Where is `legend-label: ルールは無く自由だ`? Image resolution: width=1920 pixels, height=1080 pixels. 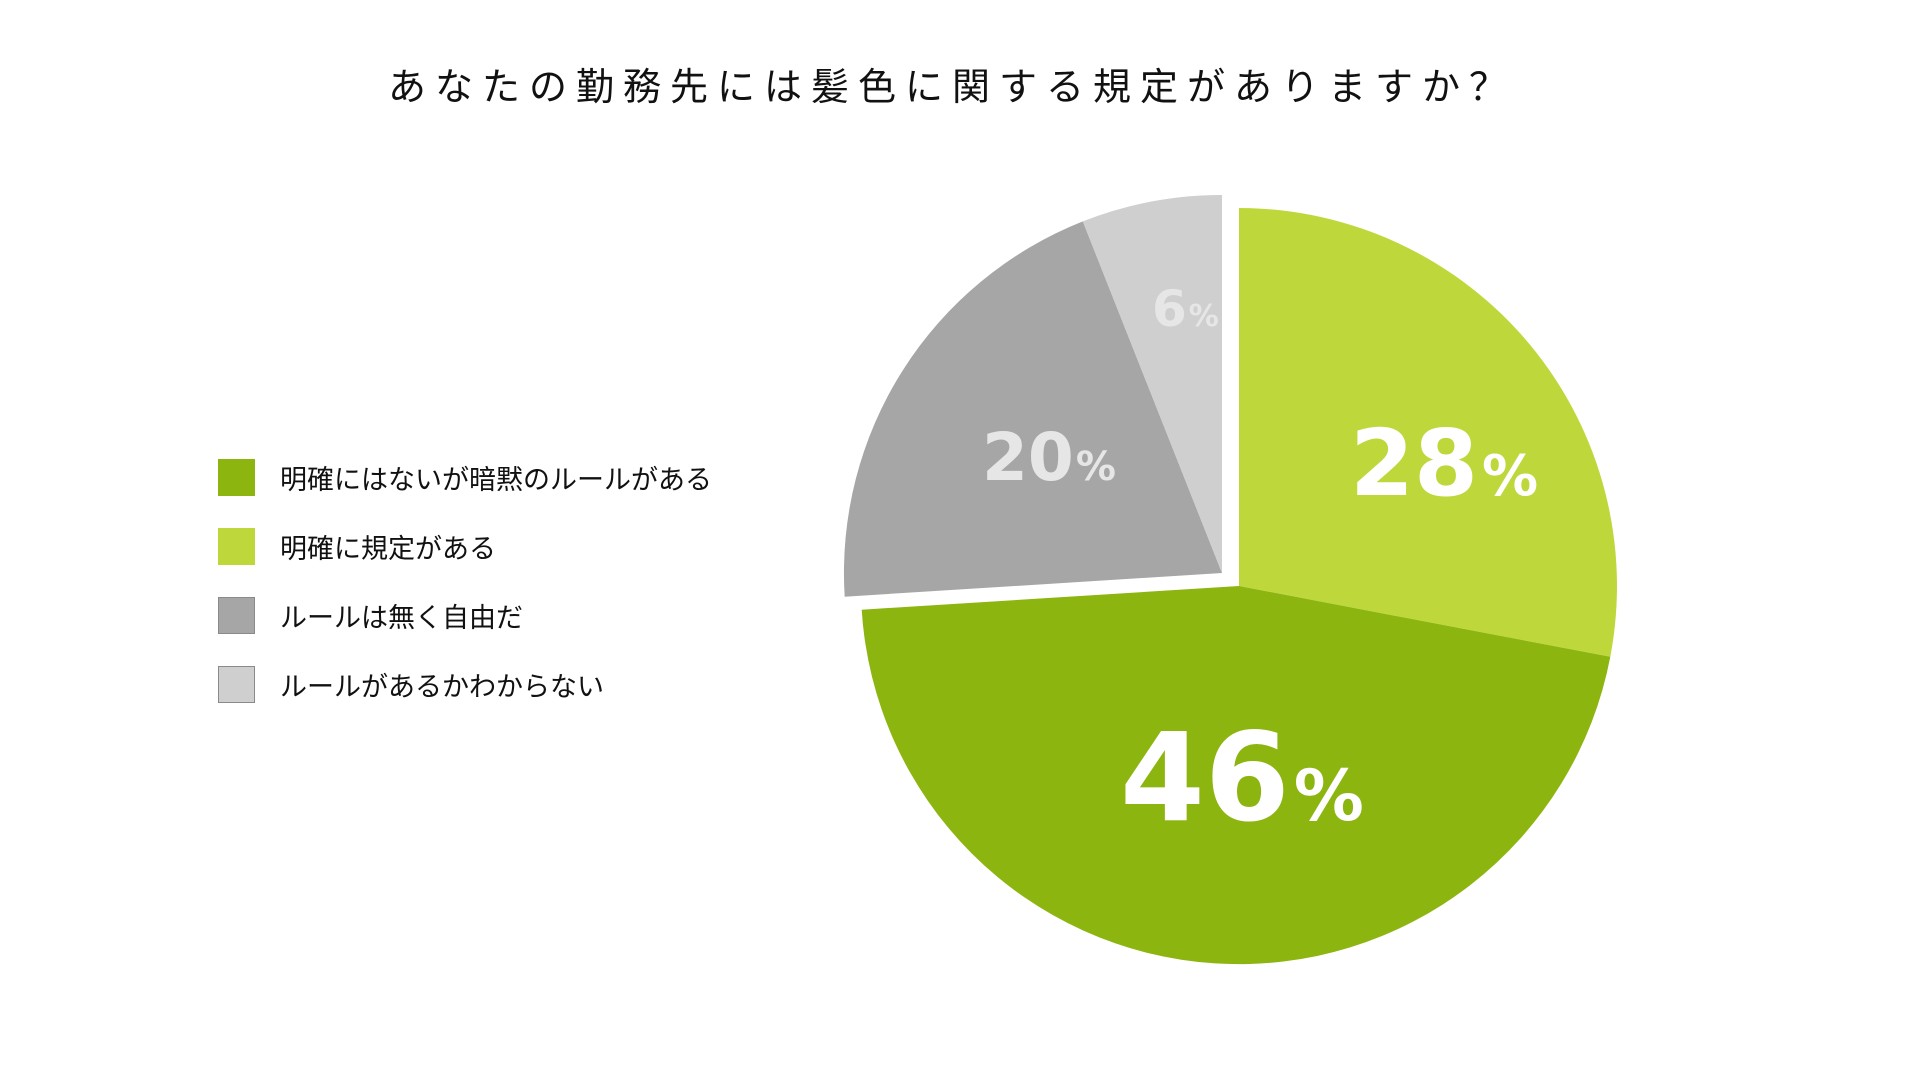
legend-label: ルールは無く自由だ is located at coordinates (401, 618).